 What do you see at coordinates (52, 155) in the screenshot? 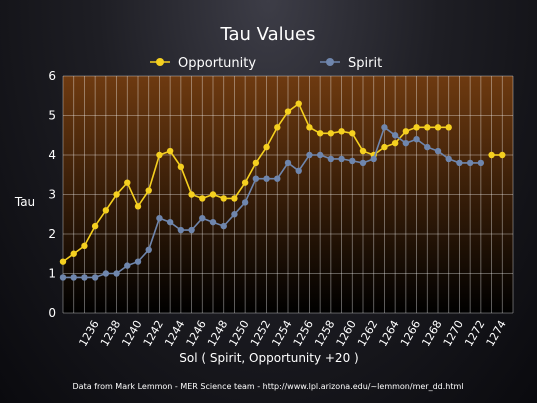
I see `y-tick-label: 4` at bounding box center [52, 155].